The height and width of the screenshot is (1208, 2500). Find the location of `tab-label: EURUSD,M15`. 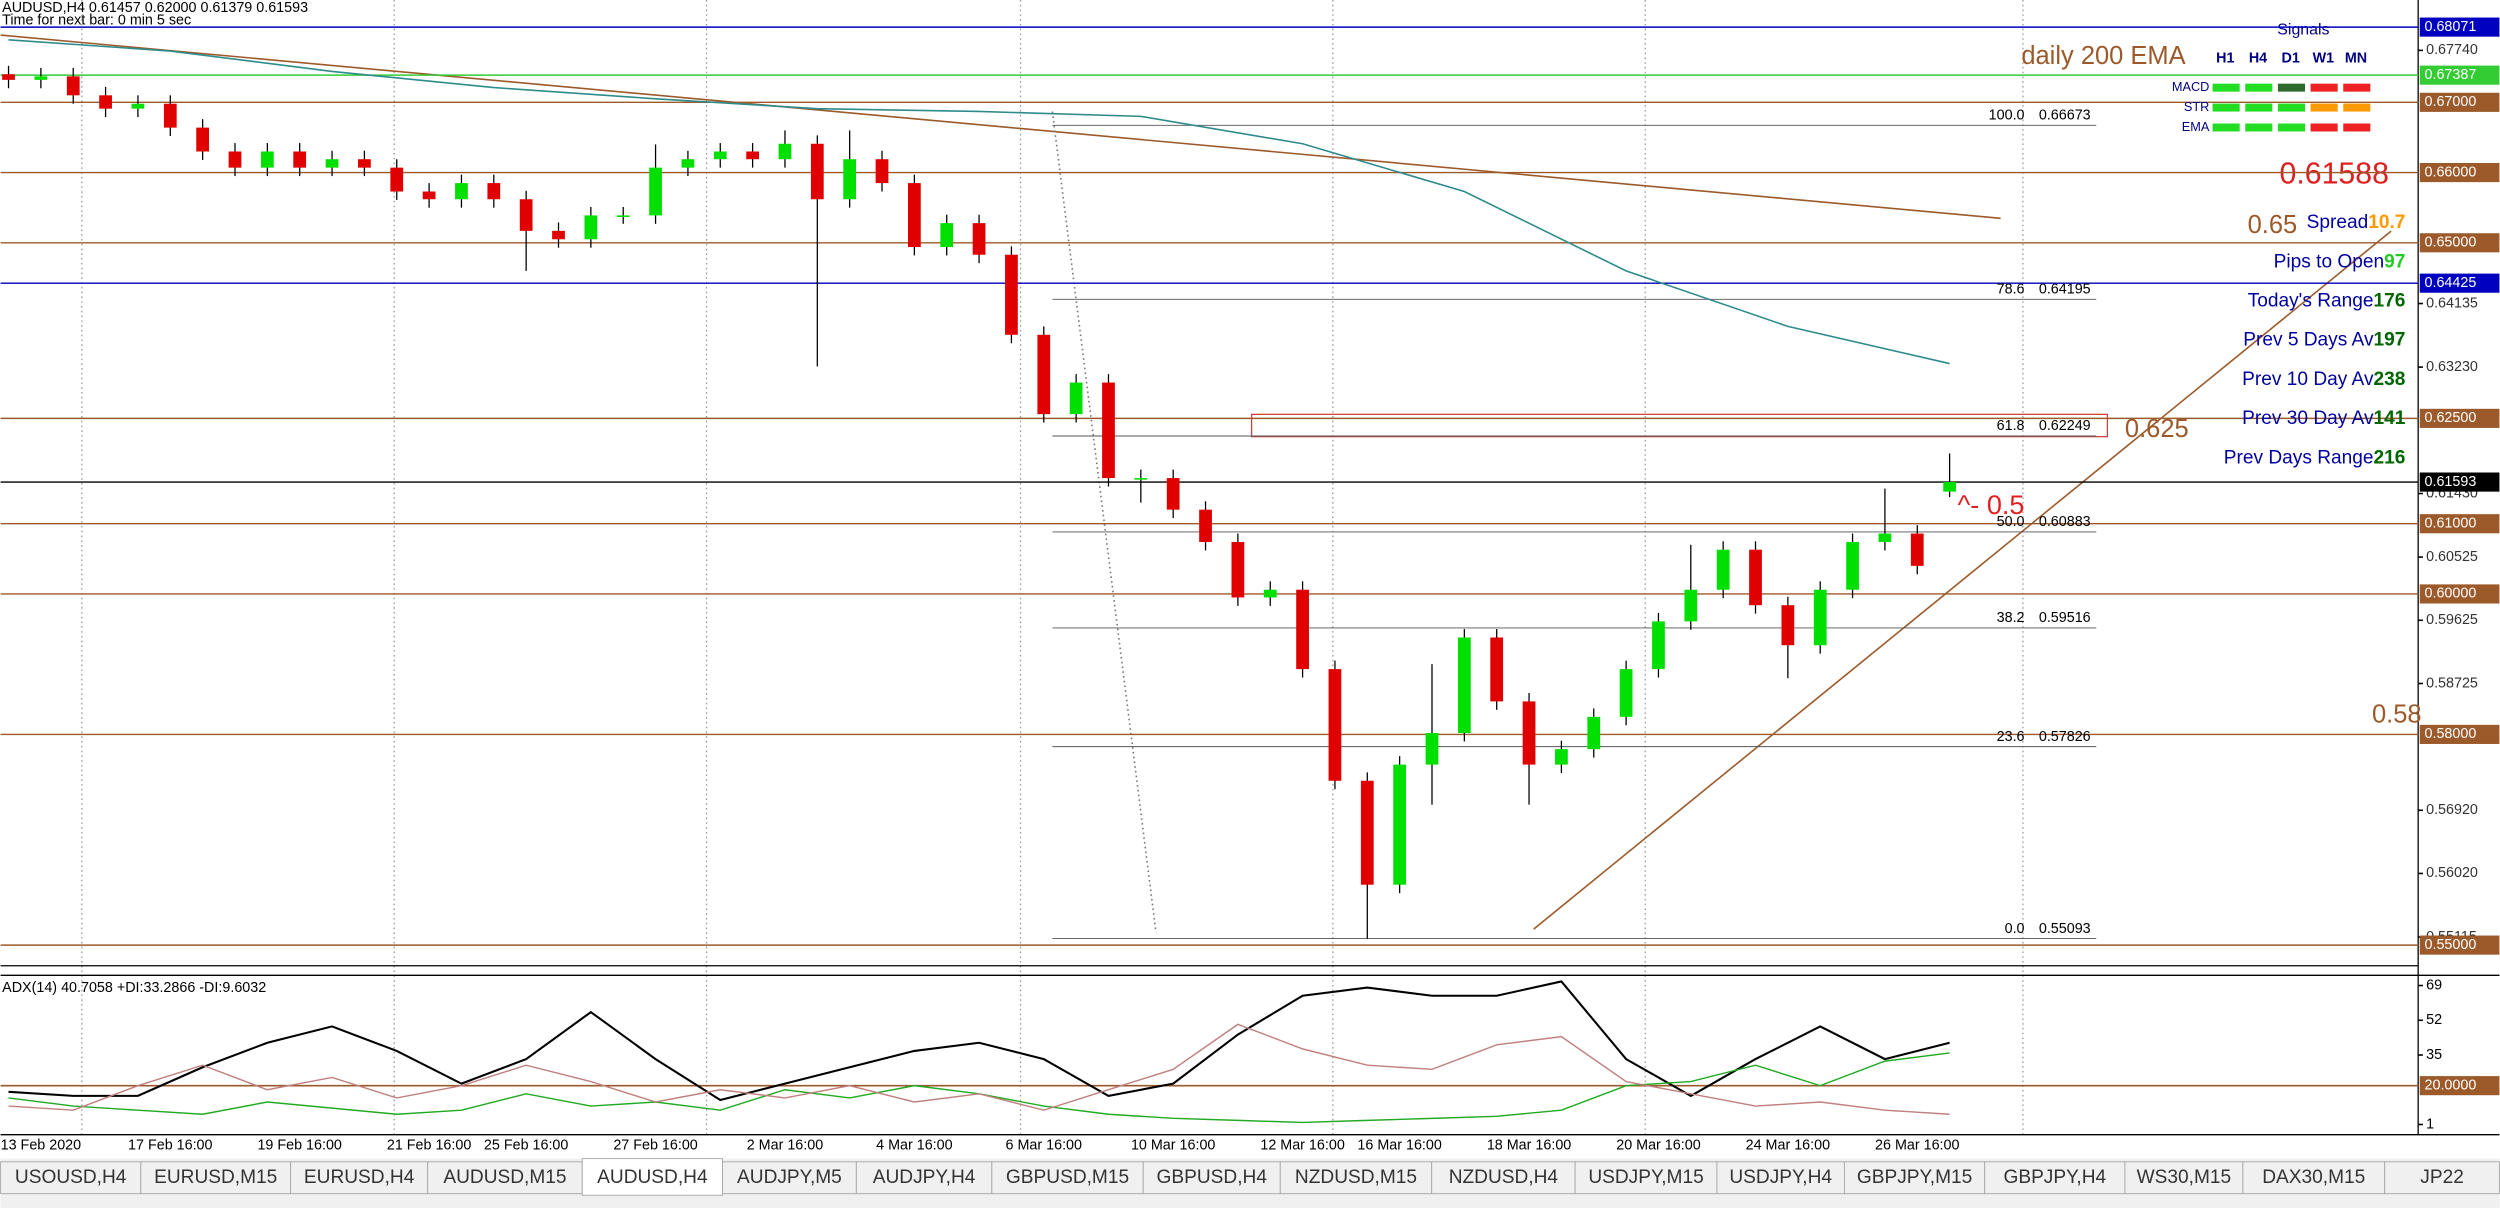

tab-label: EURUSD,M15 is located at coordinates (215, 1177).